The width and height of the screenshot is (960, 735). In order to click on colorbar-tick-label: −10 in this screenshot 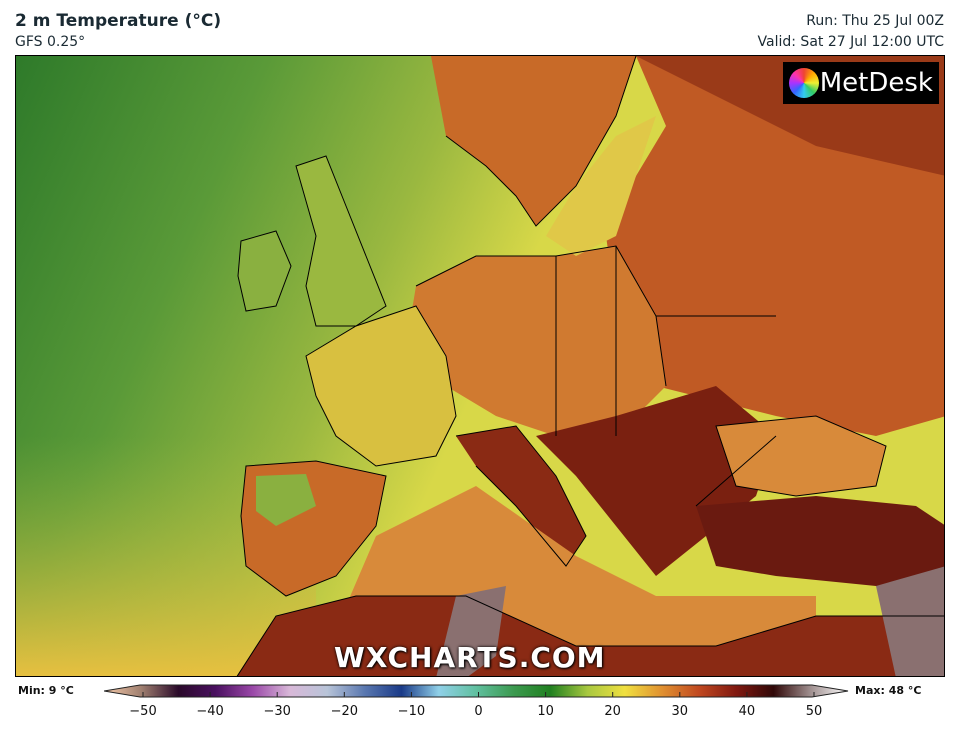, I will do `click(411, 711)`.